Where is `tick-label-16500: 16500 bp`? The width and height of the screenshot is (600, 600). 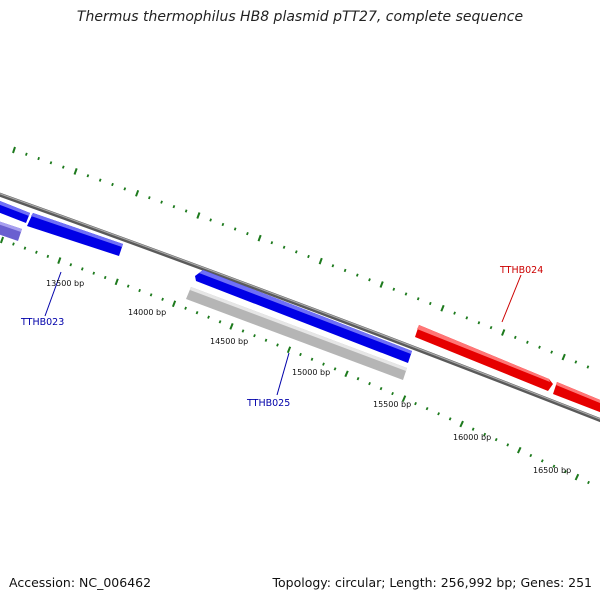 tick-label-16500: 16500 bp is located at coordinates (552, 470).